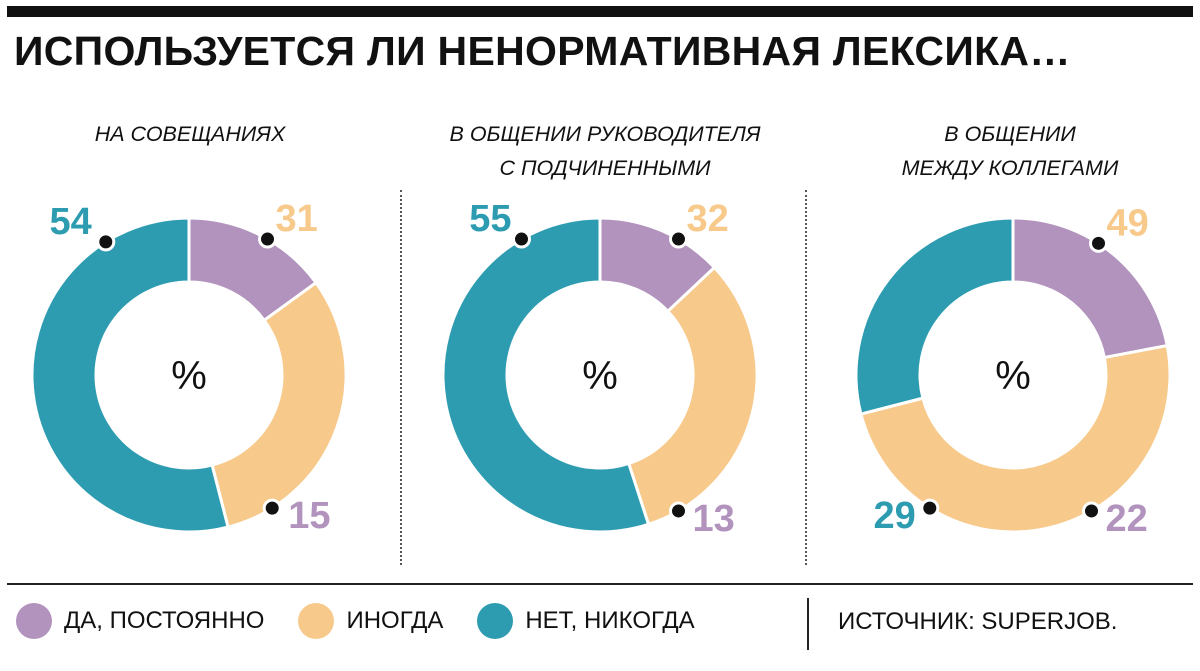  I want to click on chart-title-colleagues: В ОБЩЕНИИ МЕЖДУ КОЛЛЕГАМИ, so click(1010, 151).